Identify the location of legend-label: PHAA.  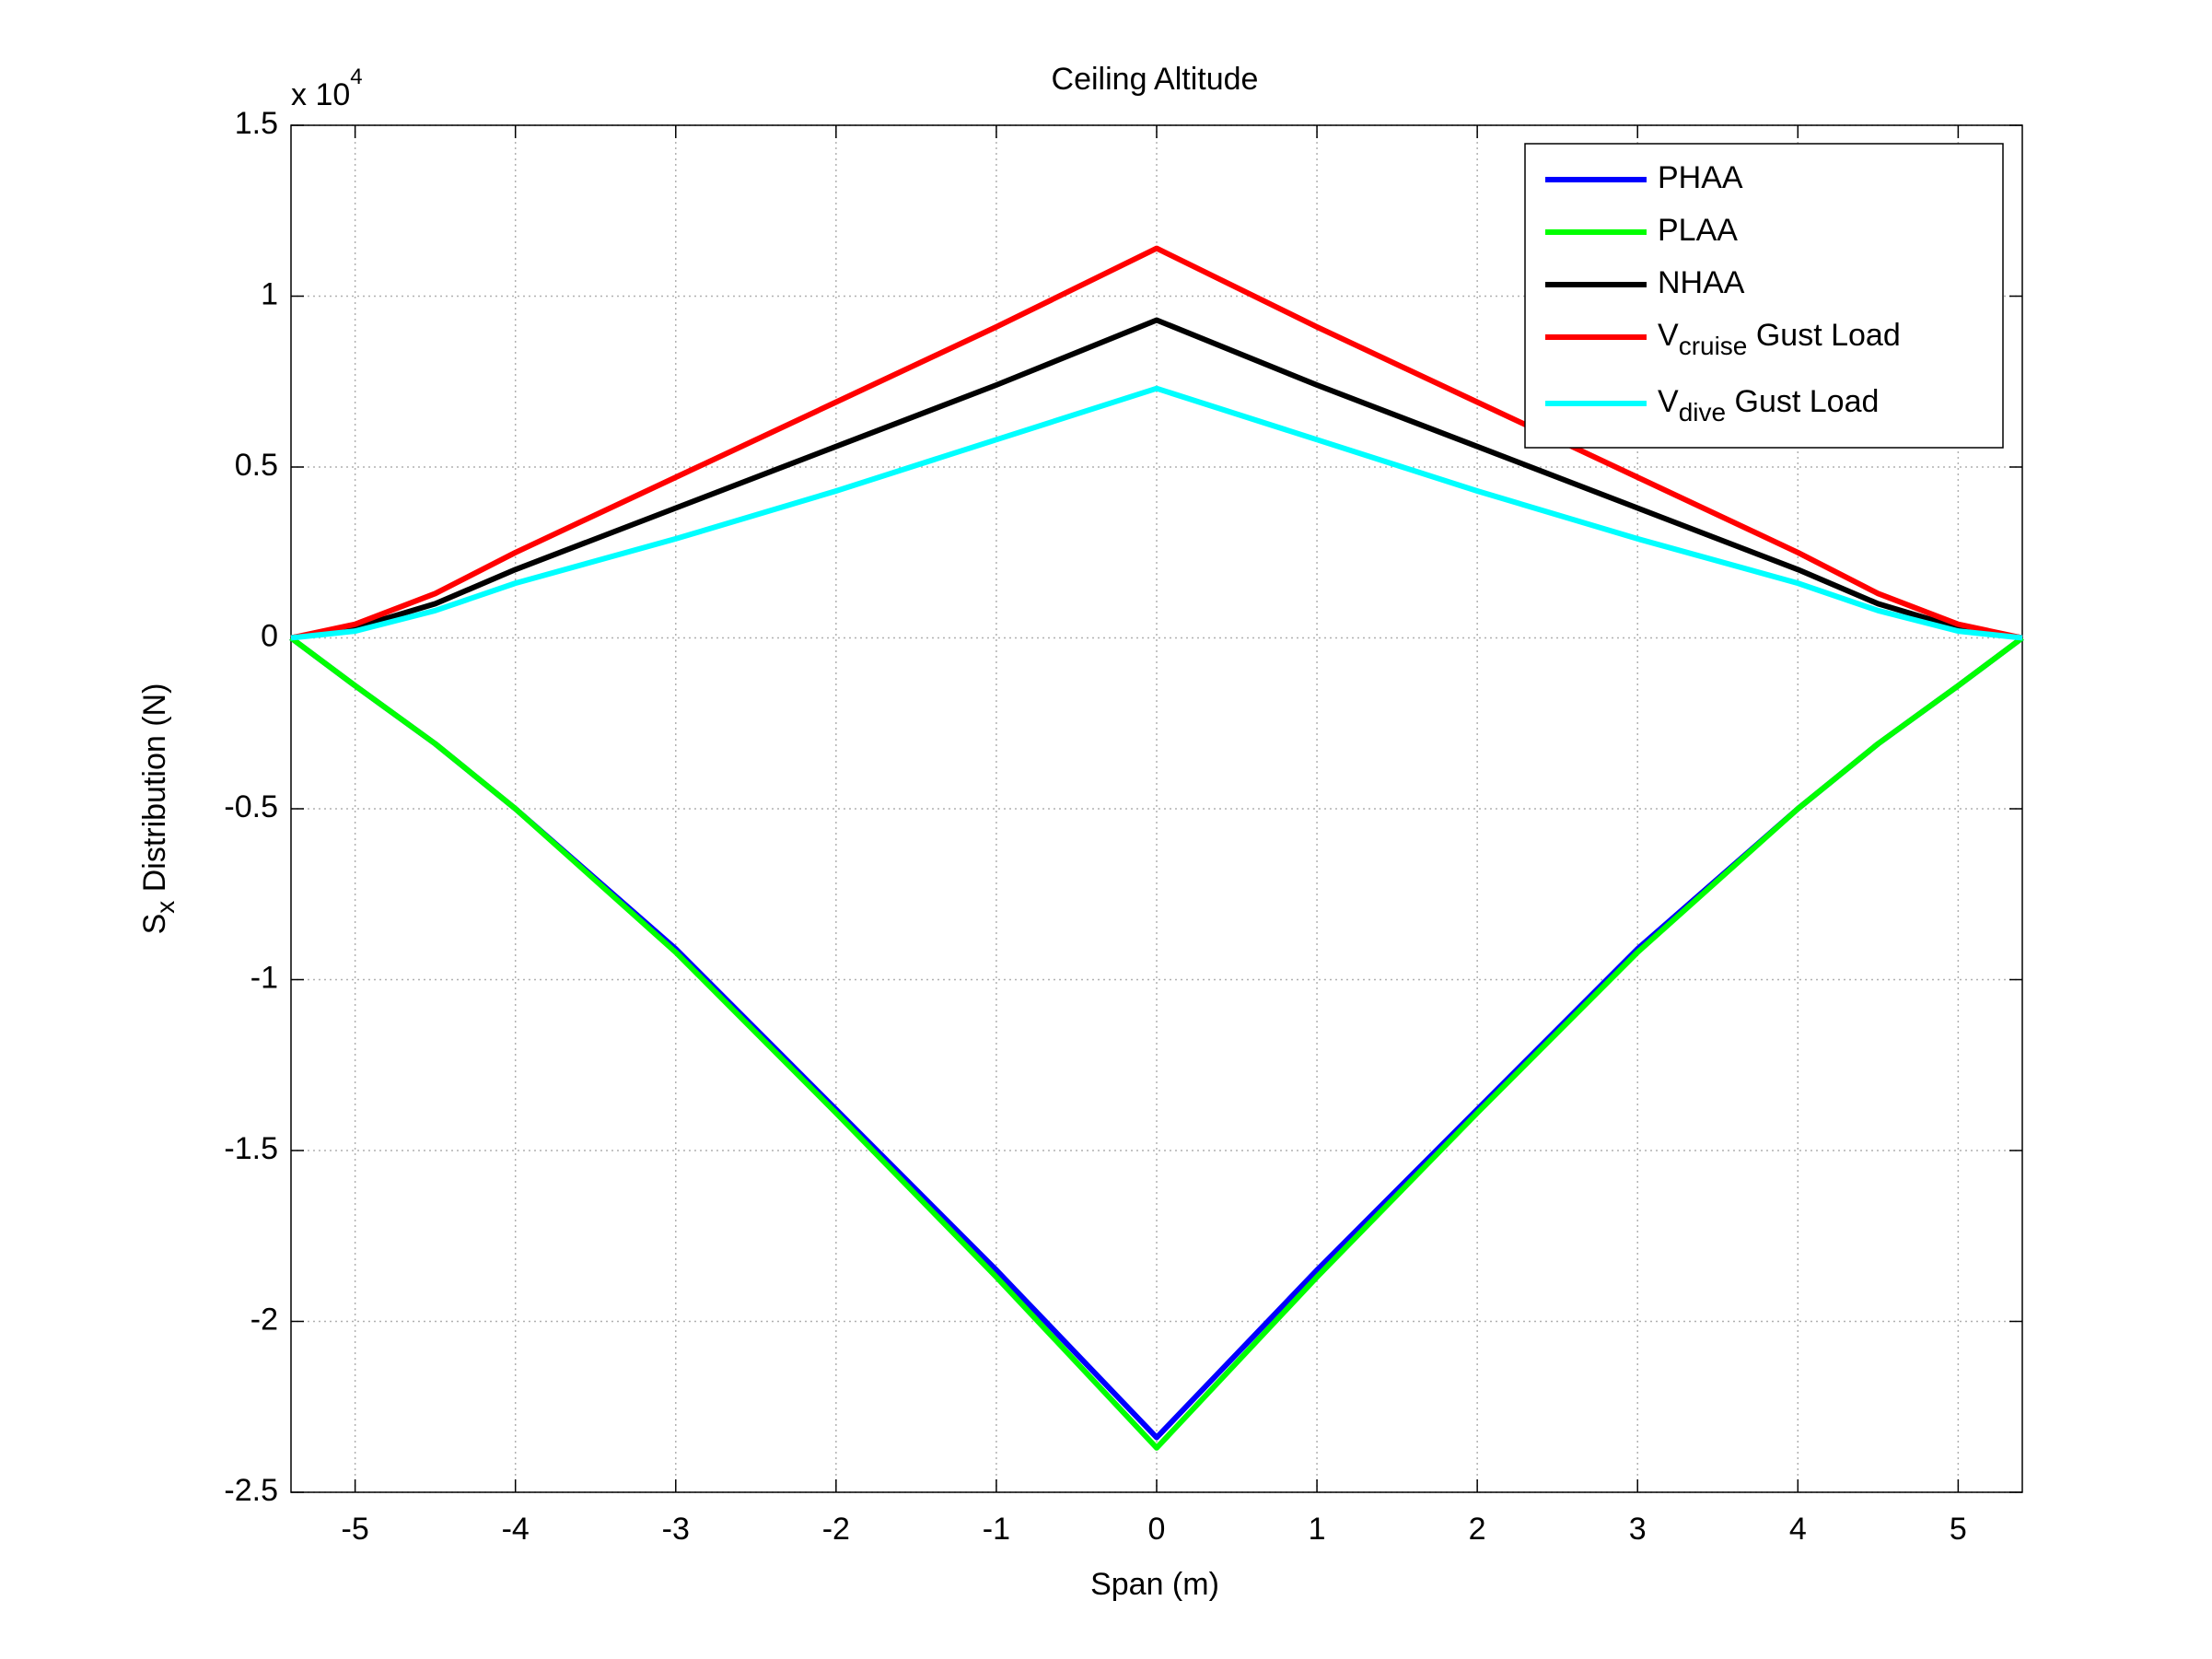
(1701, 177).